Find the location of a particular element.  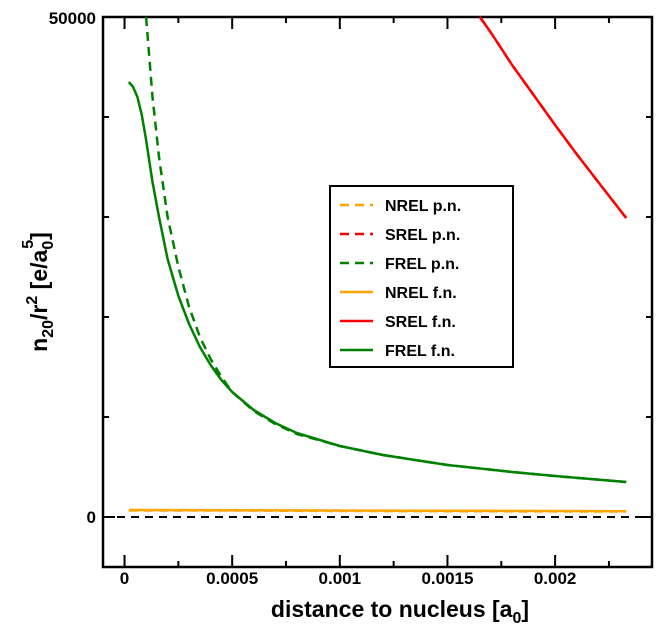

x-axis-label: distance to nucleus [a0] is located at coordinates (400, 611).